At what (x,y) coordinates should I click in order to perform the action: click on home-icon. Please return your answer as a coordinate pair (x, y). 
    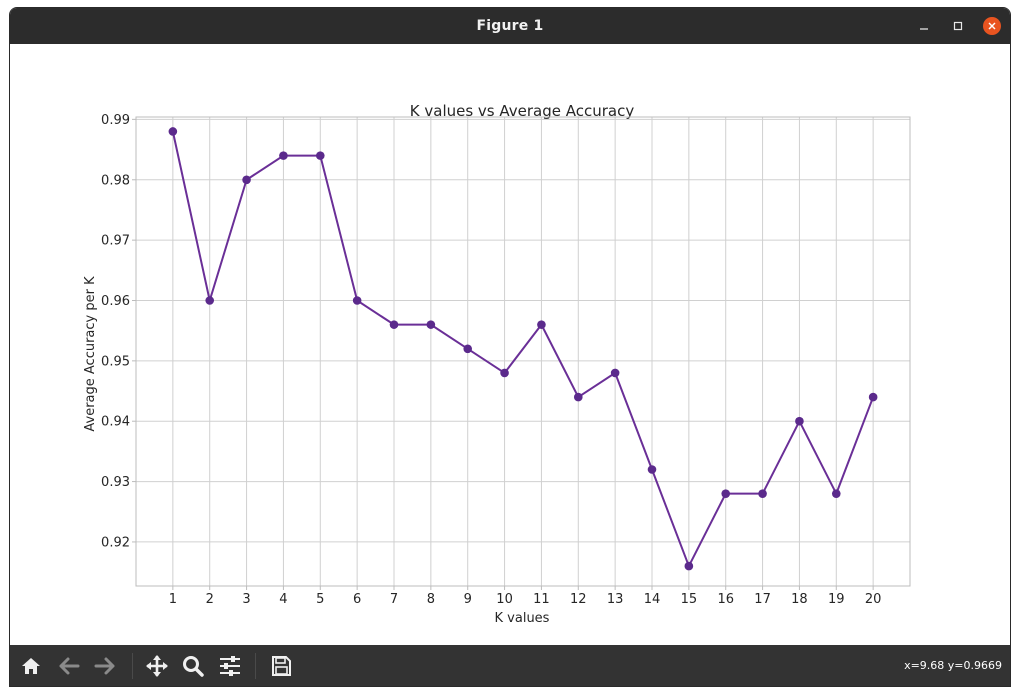
    Looking at the image, I should click on (31, 666).